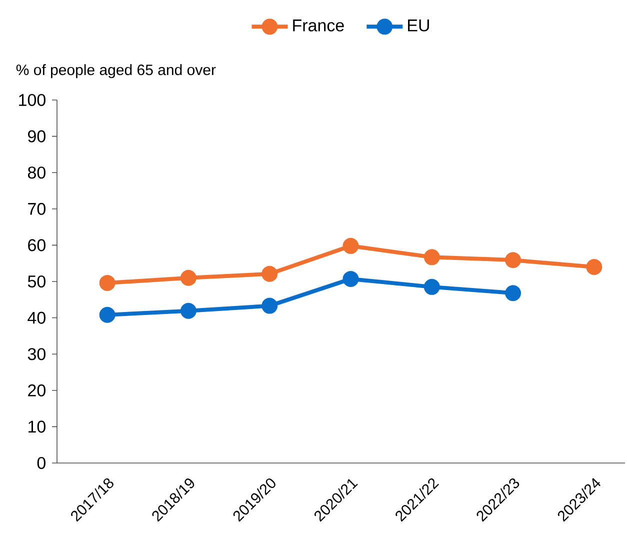  Describe the element at coordinates (32, 100) in the screenshot. I see `y-tick-label: 100` at that location.